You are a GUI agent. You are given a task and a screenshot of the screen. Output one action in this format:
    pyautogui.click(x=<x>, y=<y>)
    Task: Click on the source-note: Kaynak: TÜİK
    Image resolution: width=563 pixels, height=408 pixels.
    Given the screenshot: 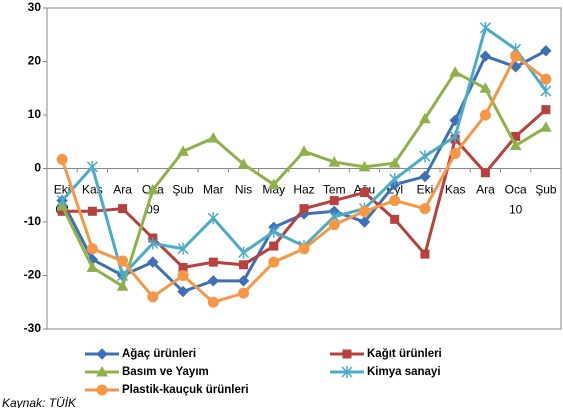 What is the action you would take?
    pyautogui.click(x=39, y=402)
    